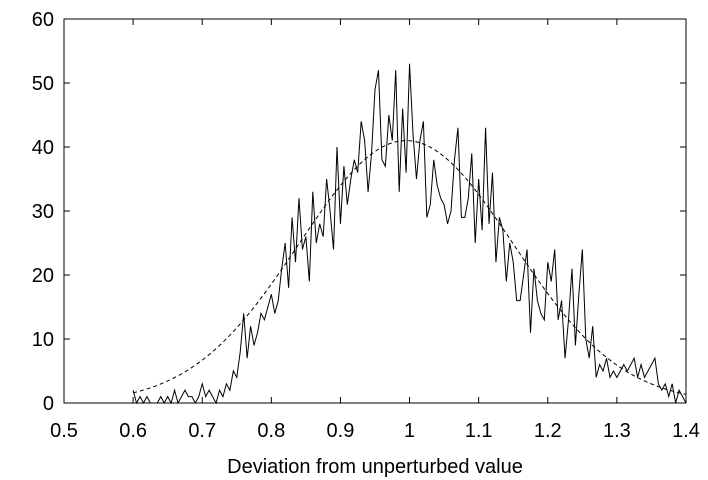 The image size is (708, 480). What do you see at coordinates (43, 84) in the screenshot?
I see `y-tick-label: 50` at bounding box center [43, 84].